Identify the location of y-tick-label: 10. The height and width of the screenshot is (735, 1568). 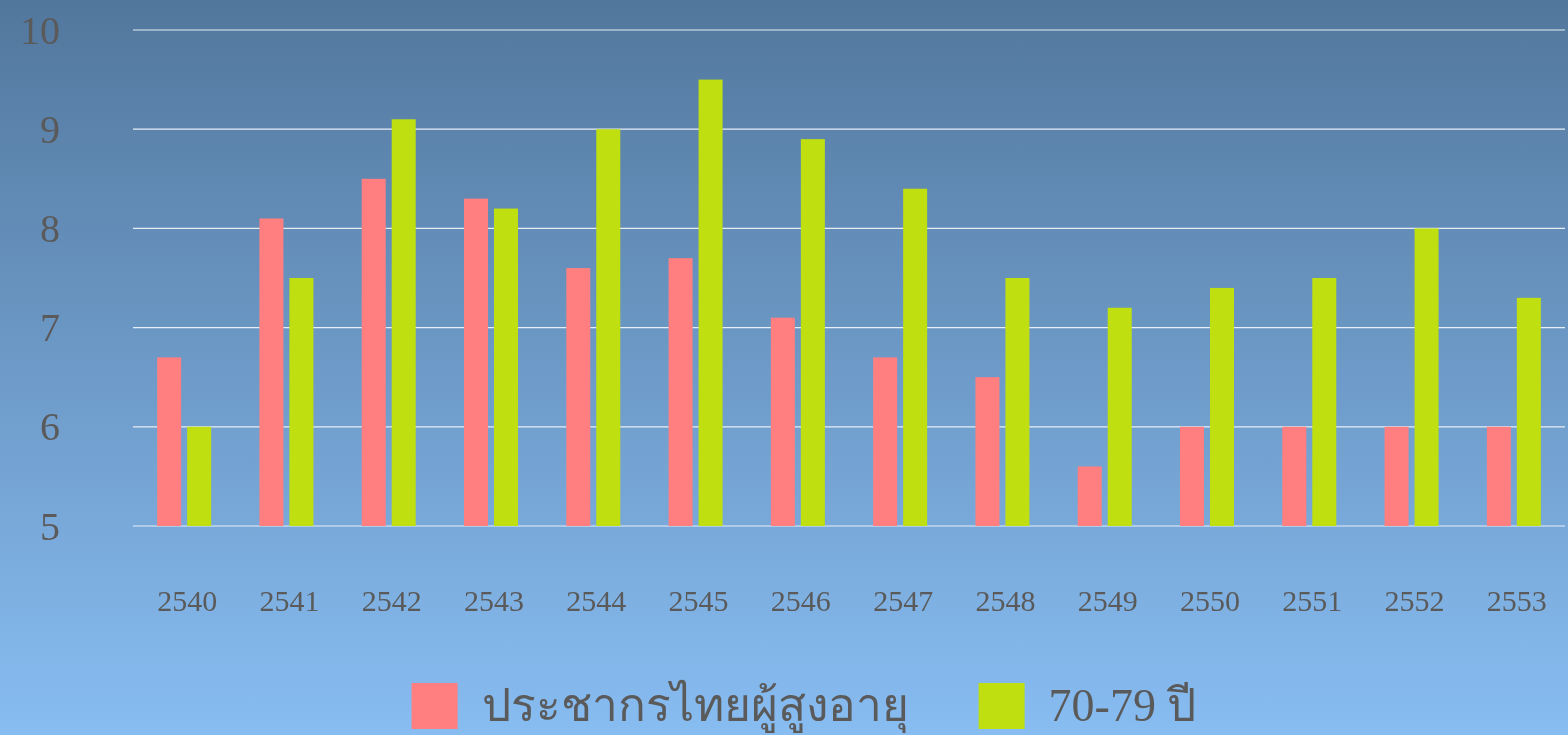
(40, 30).